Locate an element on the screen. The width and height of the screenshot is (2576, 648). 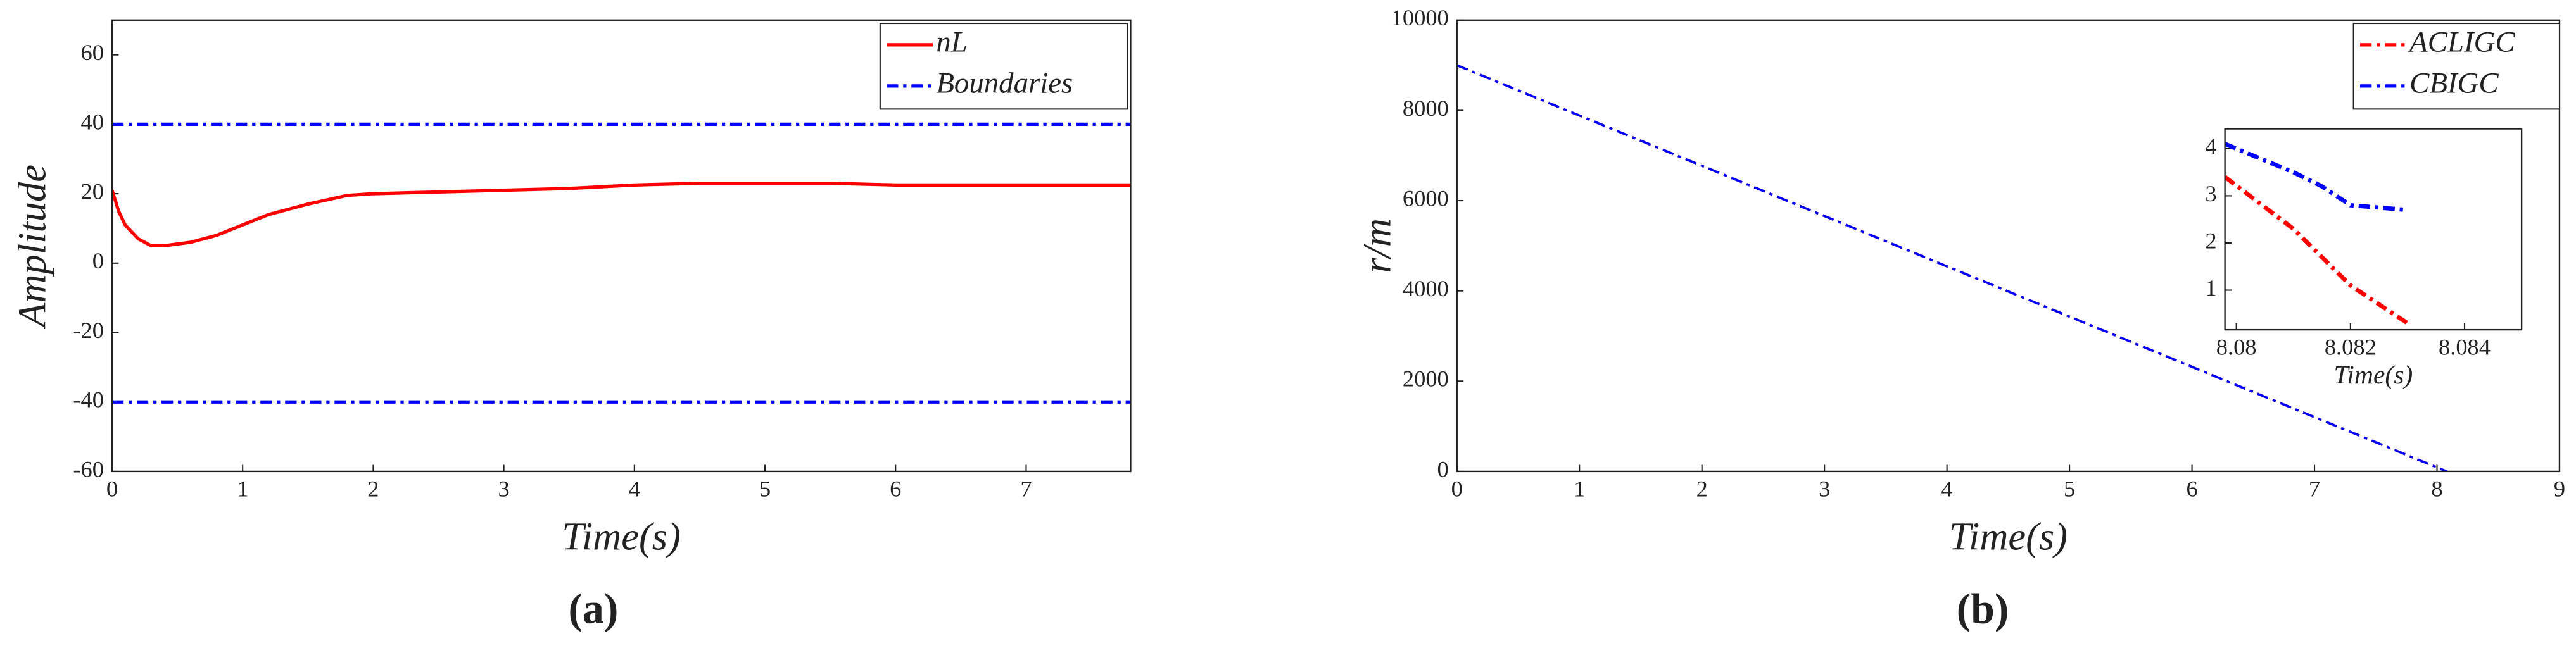
plot-lines is located at coordinates (2317, 233).